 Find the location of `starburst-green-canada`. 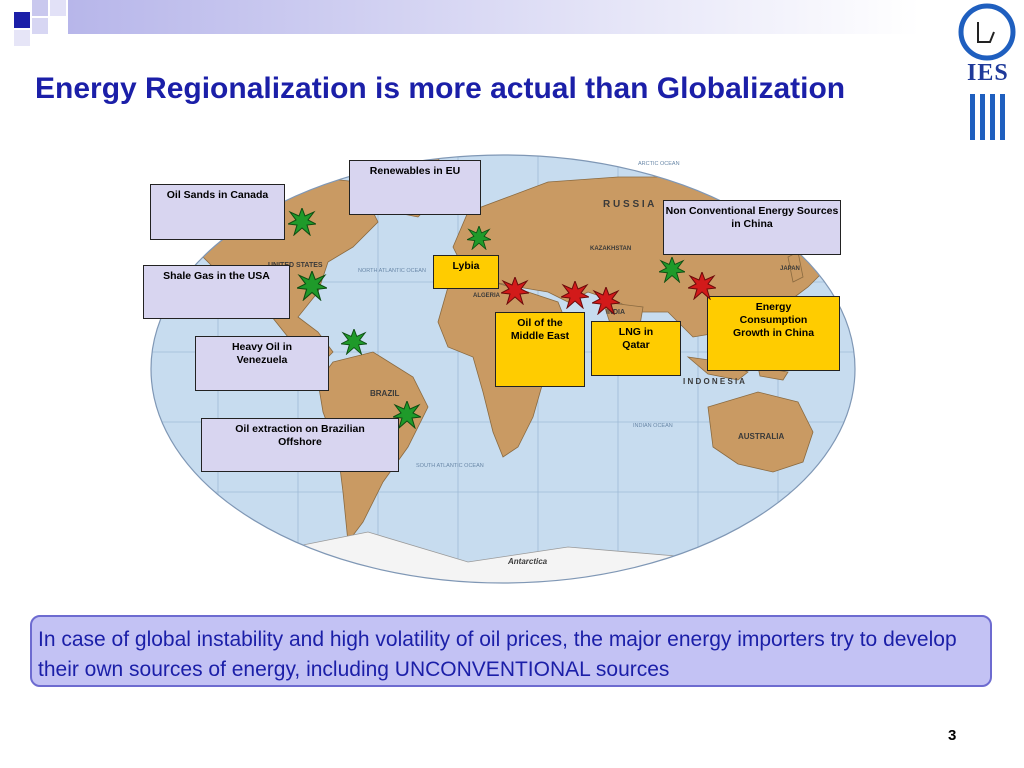

starburst-green-canada is located at coordinates (302, 222).